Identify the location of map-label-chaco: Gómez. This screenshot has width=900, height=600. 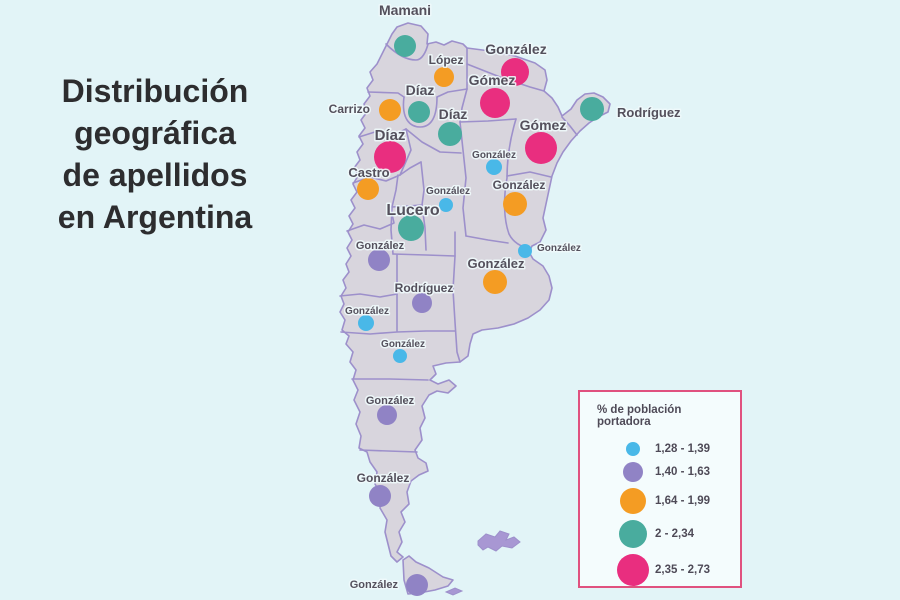
(492, 80).